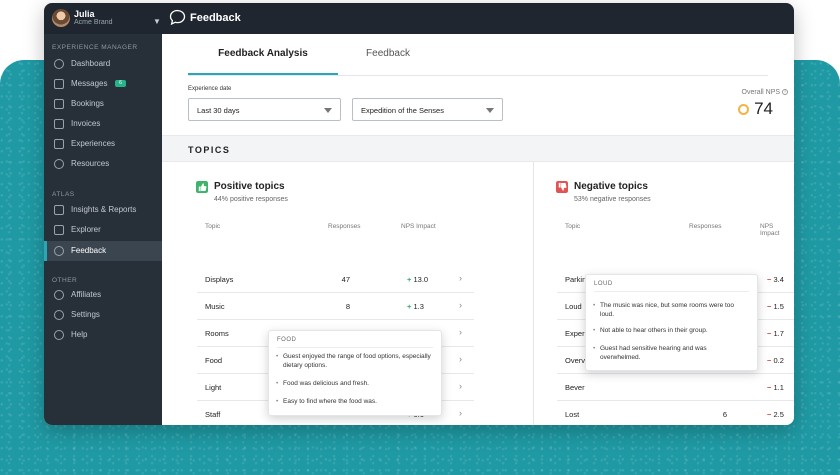 This screenshot has width=840, height=475. Describe the element at coordinates (103, 251) in the screenshot. I see `sidebar-item-feedback: Feedback` at that location.